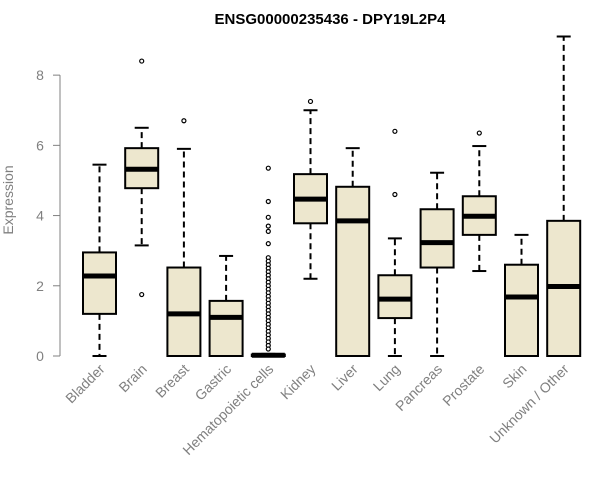  I want to click on y-tick-label-4: 8, so click(40, 75).